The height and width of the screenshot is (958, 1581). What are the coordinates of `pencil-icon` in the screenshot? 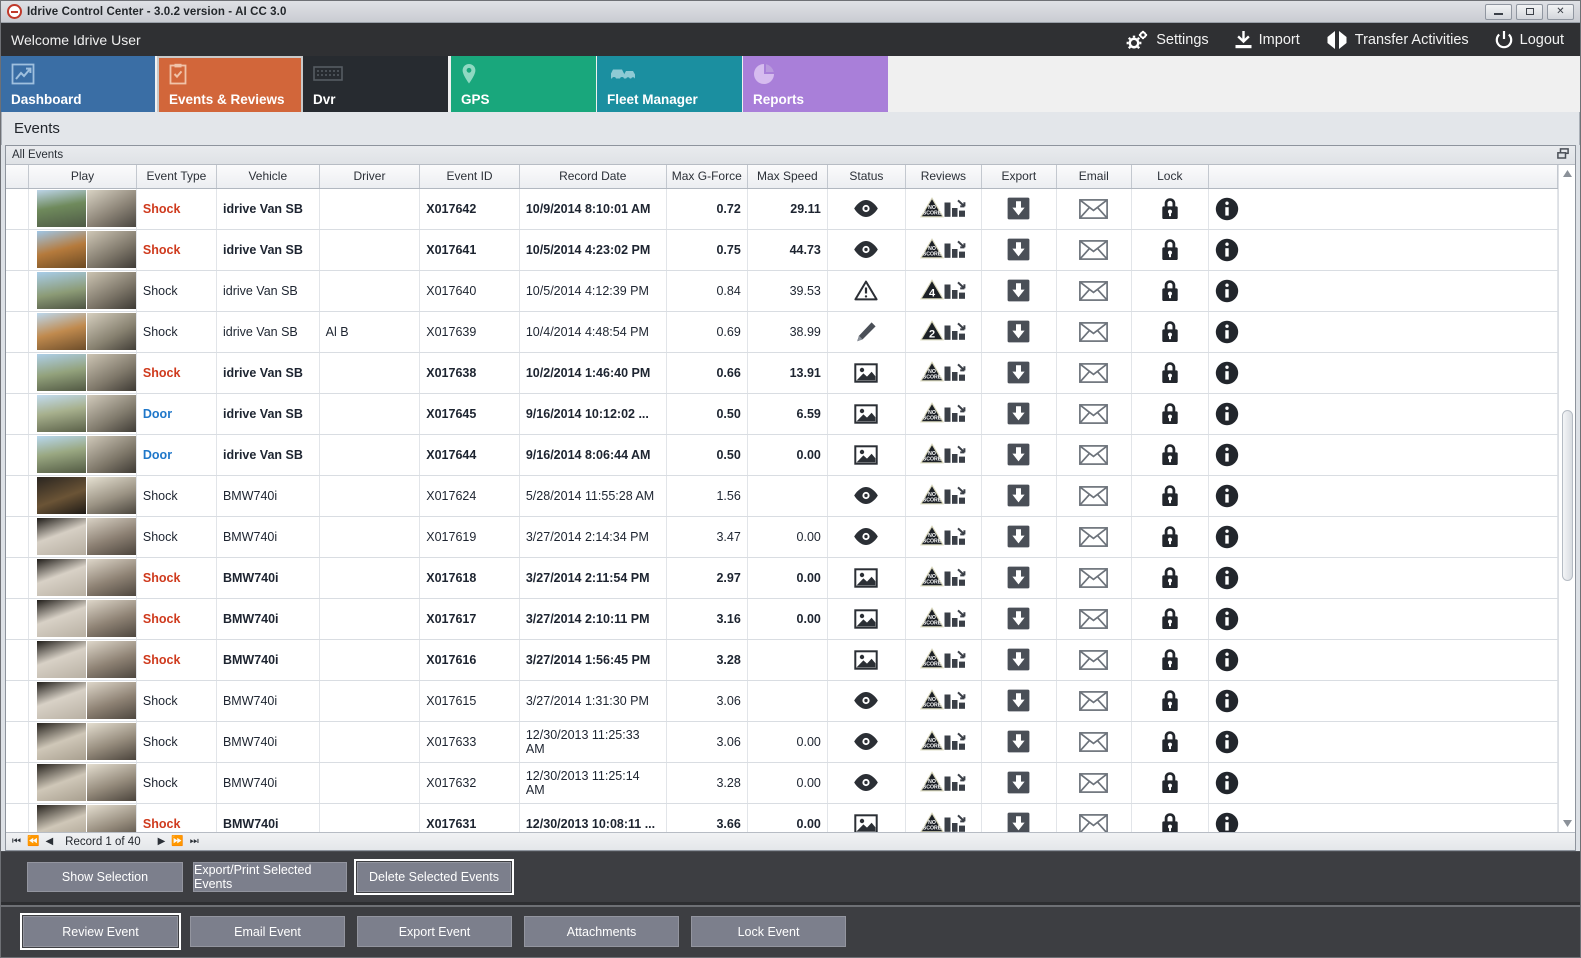 It's located at (866, 331).